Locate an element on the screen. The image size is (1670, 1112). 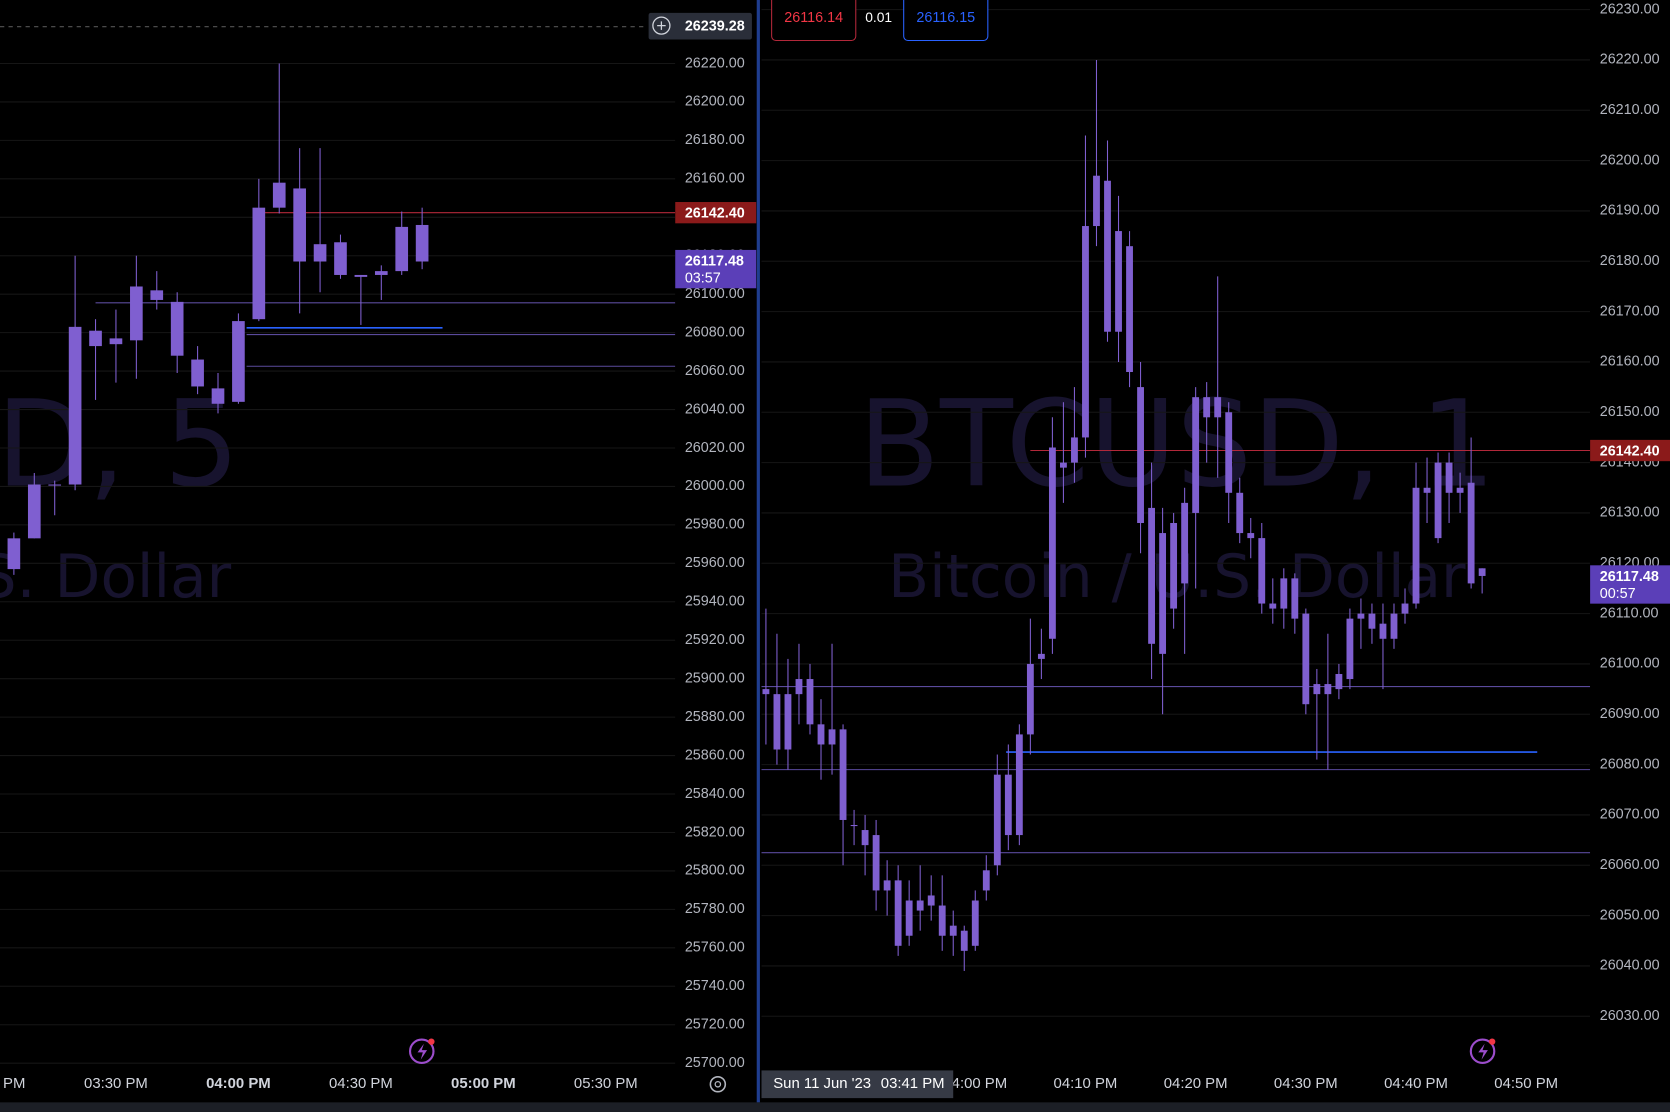
settings-icon is located at coordinates (718, 1084).